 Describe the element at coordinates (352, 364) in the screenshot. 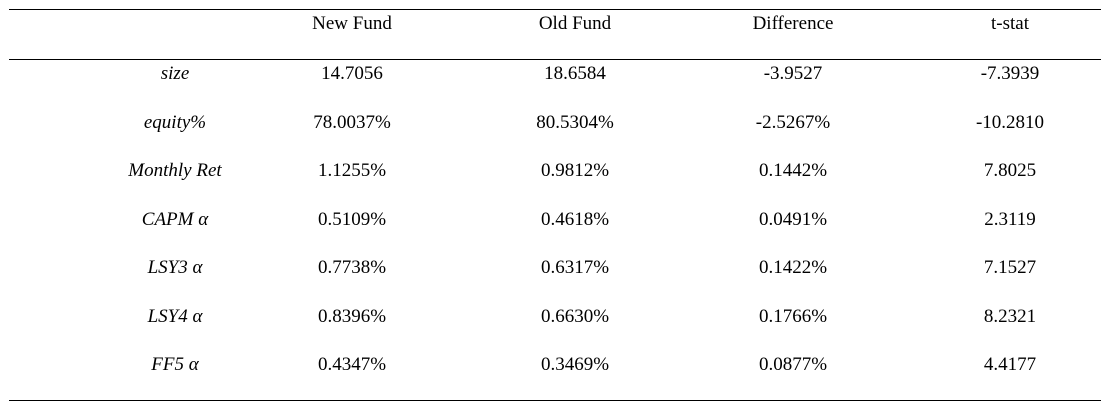

I see `cell-new-fund: 0.4347%` at that location.